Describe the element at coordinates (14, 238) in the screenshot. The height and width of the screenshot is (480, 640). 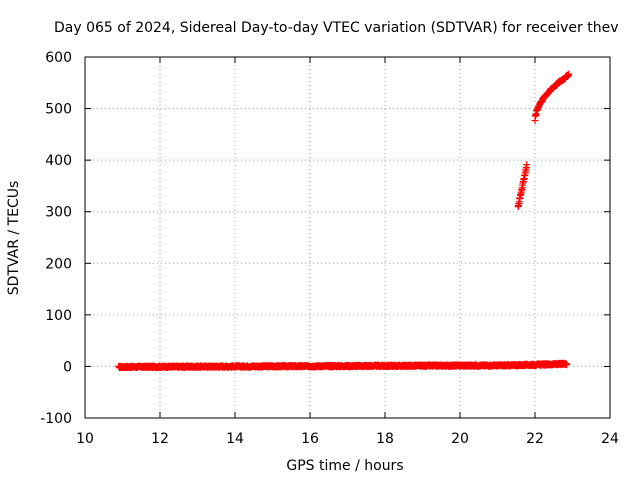
I see `y-axis-title: SDTVAR / TECUs` at that location.